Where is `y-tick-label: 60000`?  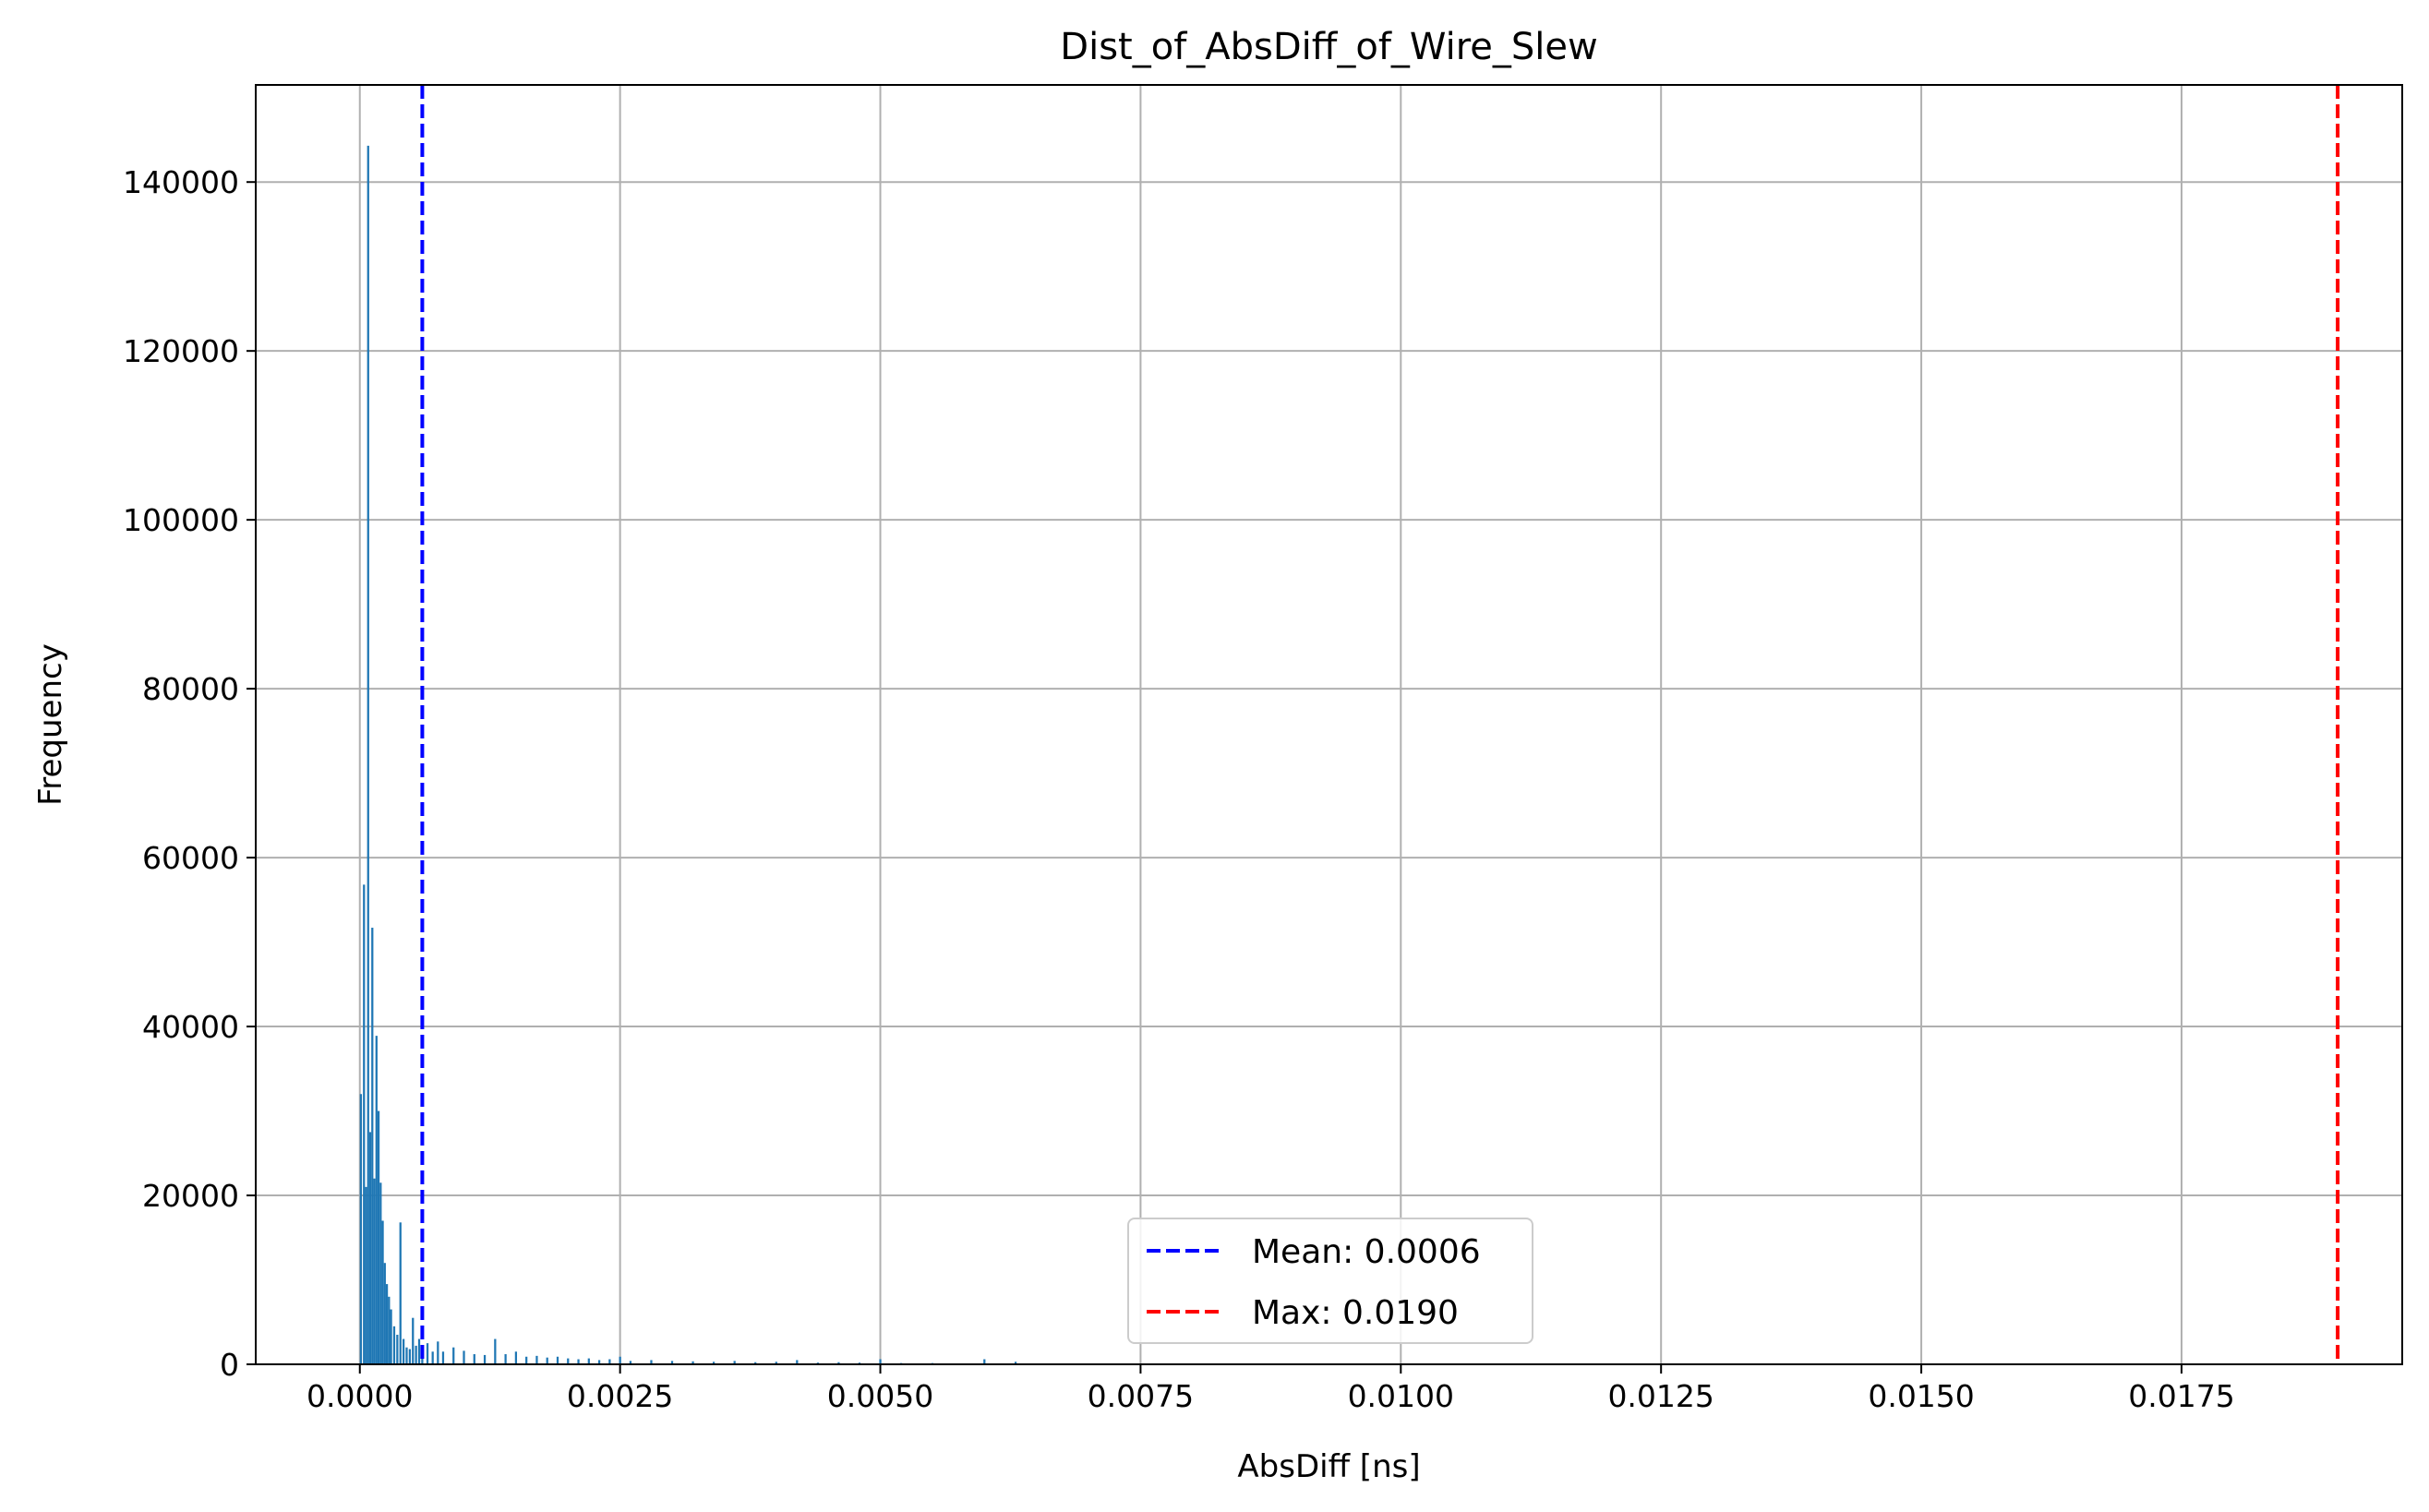 y-tick-label: 60000 is located at coordinates (190, 858).